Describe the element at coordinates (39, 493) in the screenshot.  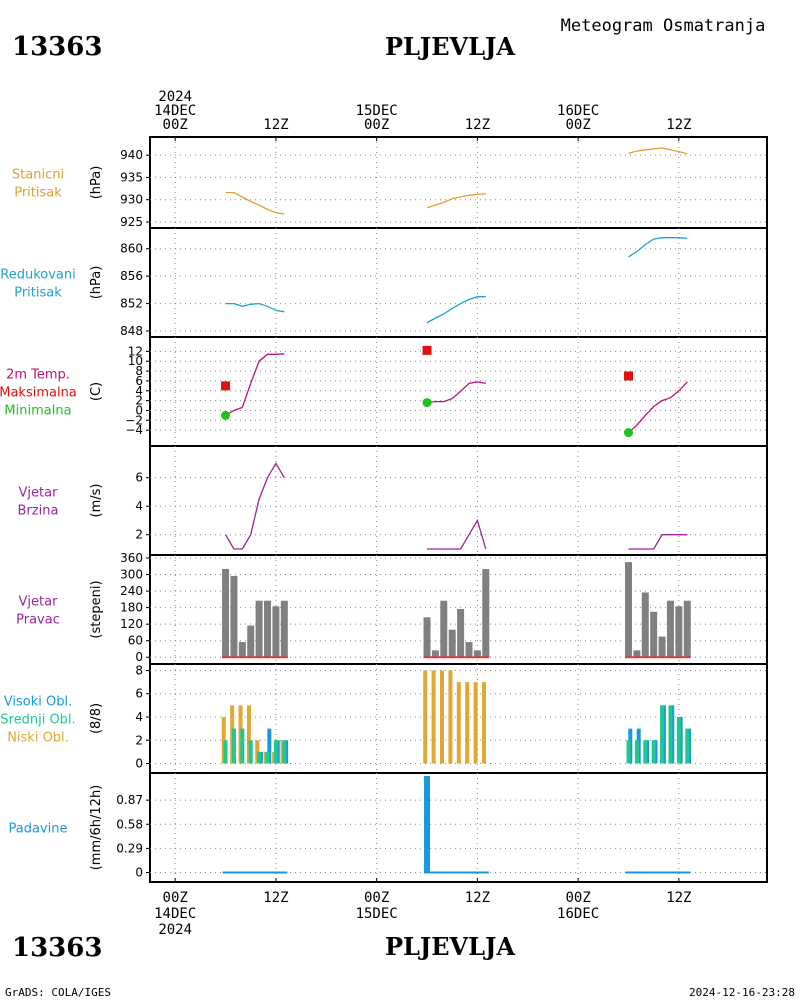
I see `panel-label: Vjetar` at that location.